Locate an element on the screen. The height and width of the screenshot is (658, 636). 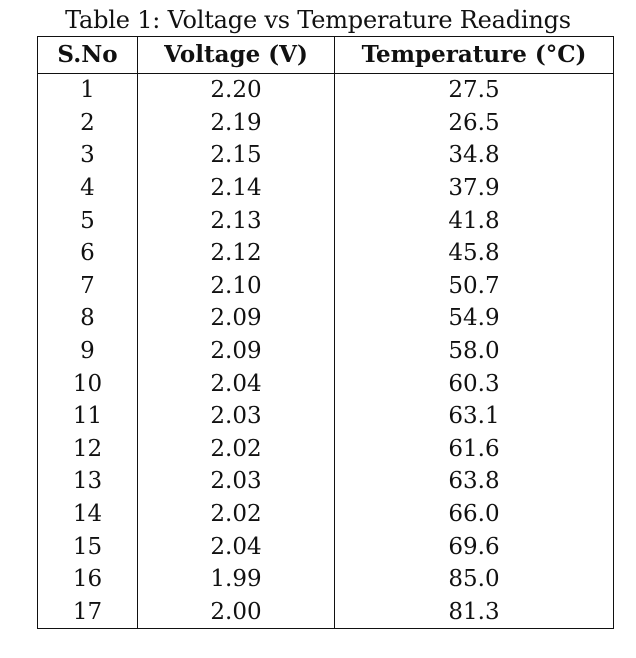
table-caption: Table 1: Voltage vs Temperature Readings is located at coordinates (318, 20).